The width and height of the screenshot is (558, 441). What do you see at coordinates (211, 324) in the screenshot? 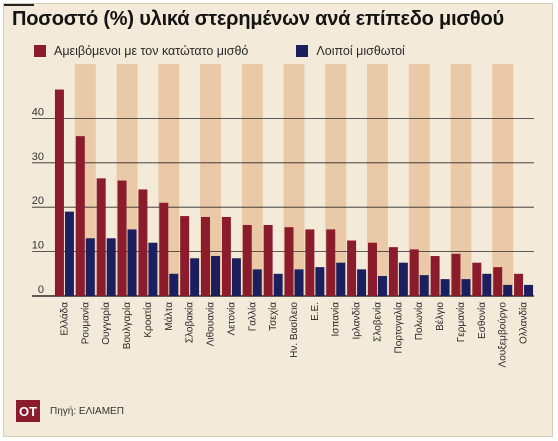
I see `x-tick-label: Λιθουανία` at bounding box center [211, 324].